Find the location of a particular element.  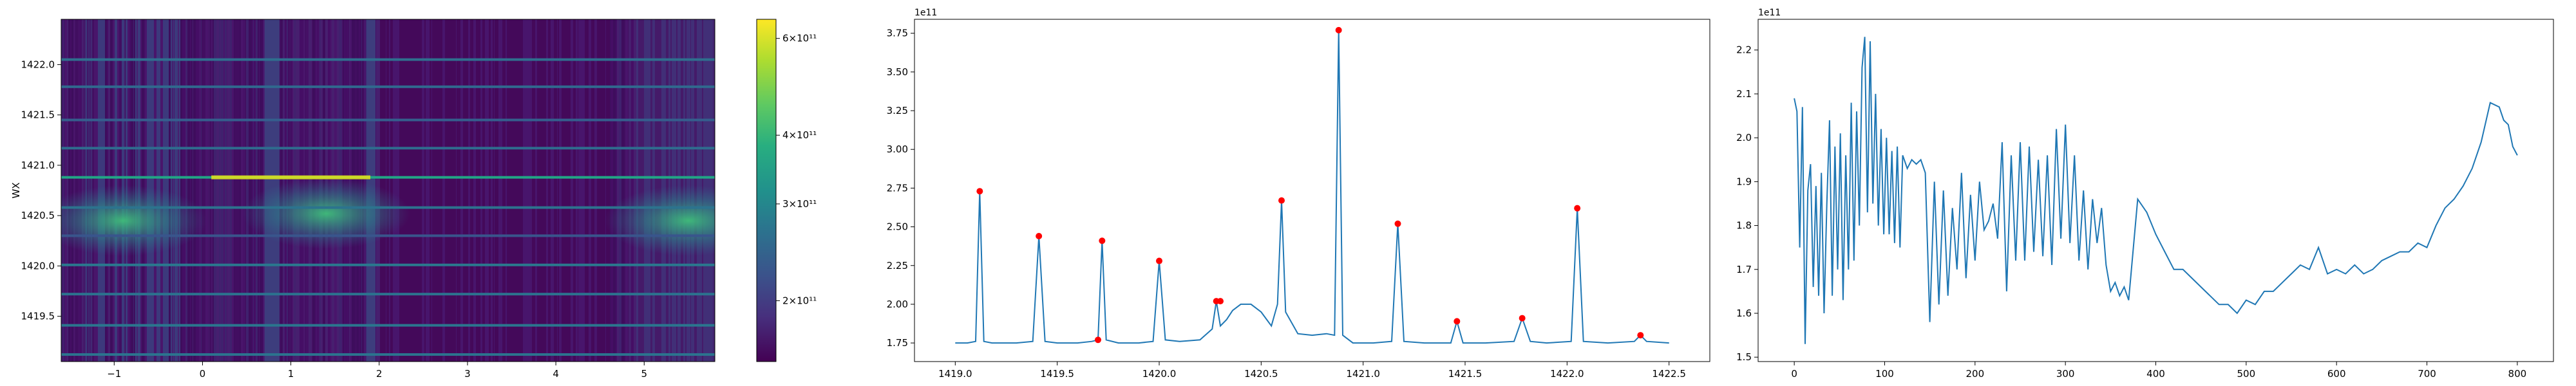

spectrum-x-tick-label: 0 is located at coordinates (1794, 374).